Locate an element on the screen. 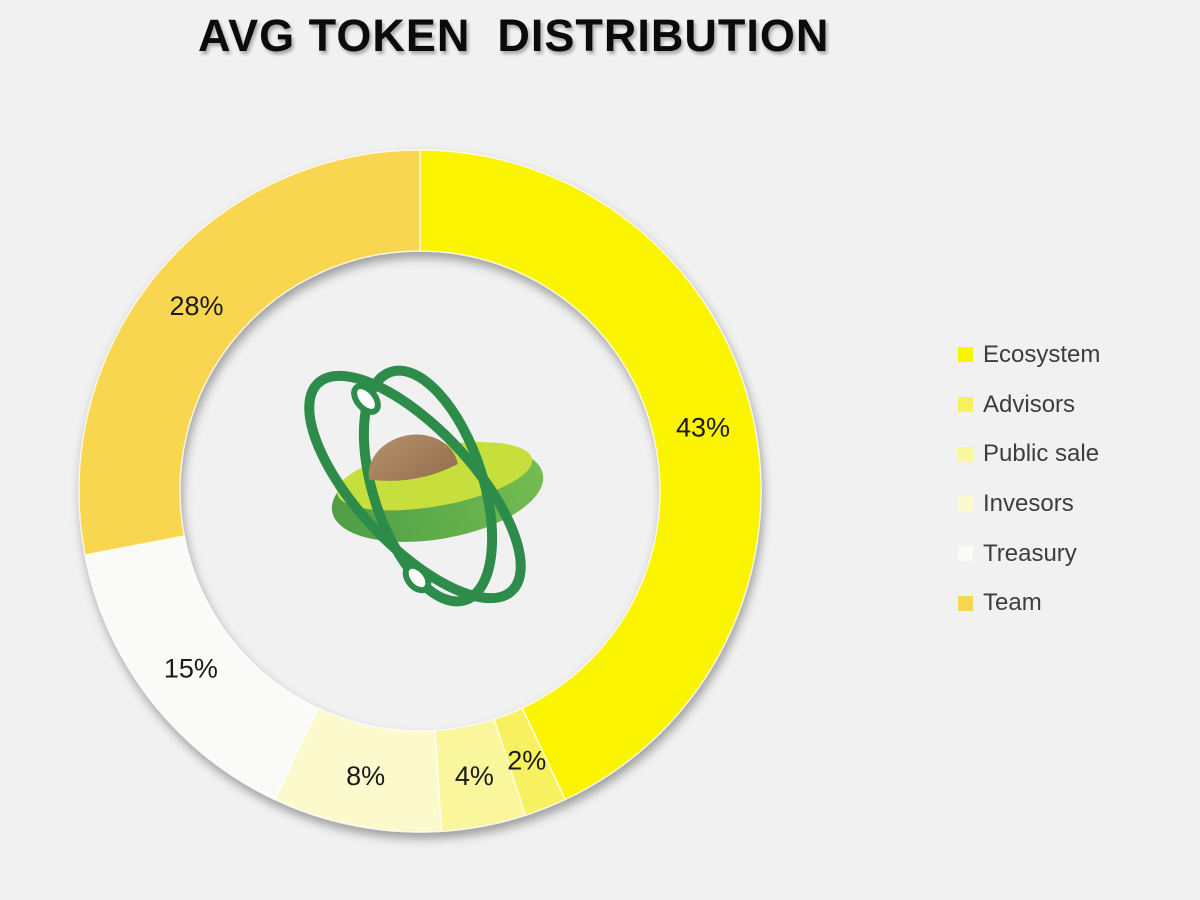 This screenshot has width=1200, height=900. legend-label: Public sale is located at coordinates (1041, 454).